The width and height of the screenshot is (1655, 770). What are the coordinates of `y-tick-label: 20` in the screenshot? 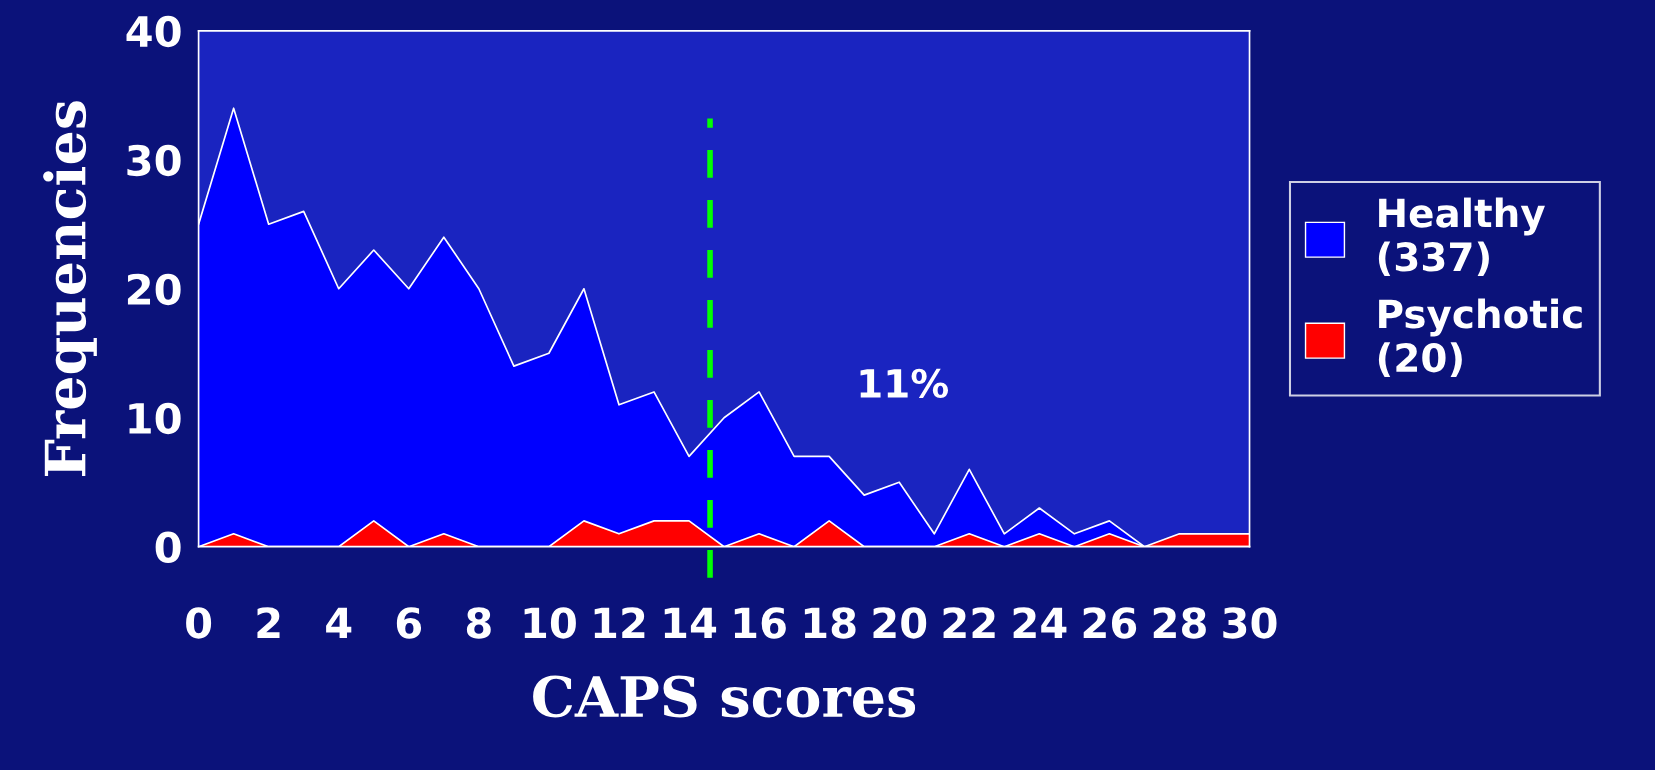 It's located at (154, 289).